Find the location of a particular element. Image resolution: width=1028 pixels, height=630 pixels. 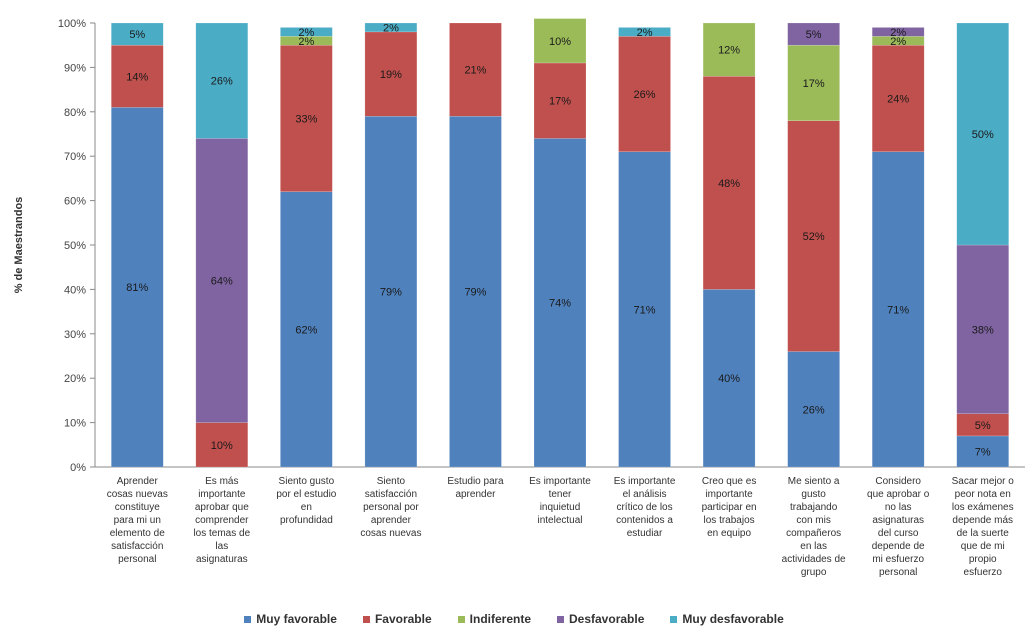

data-label: 38% is located at coordinates (983, 330).